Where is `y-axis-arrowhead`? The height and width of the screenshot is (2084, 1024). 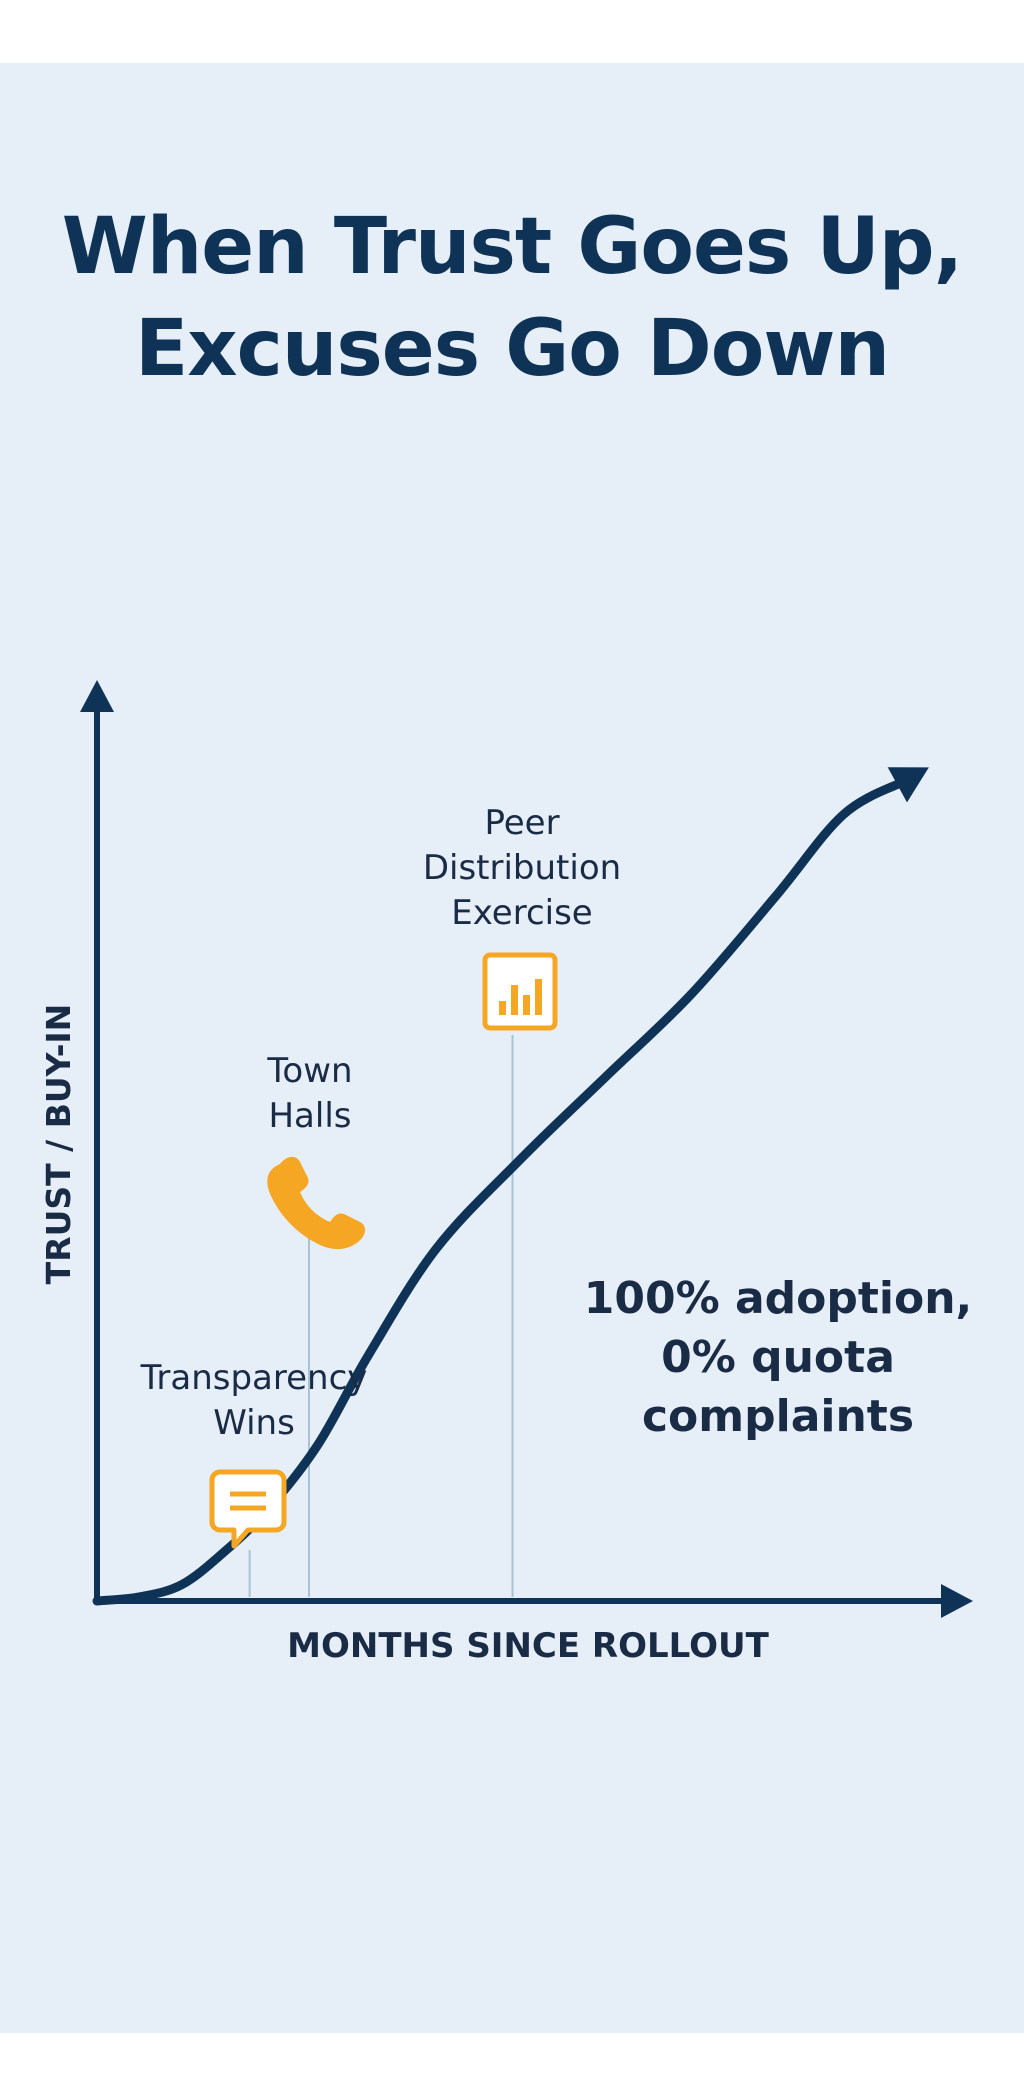 y-axis-arrowhead is located at coordinates (97, 696).